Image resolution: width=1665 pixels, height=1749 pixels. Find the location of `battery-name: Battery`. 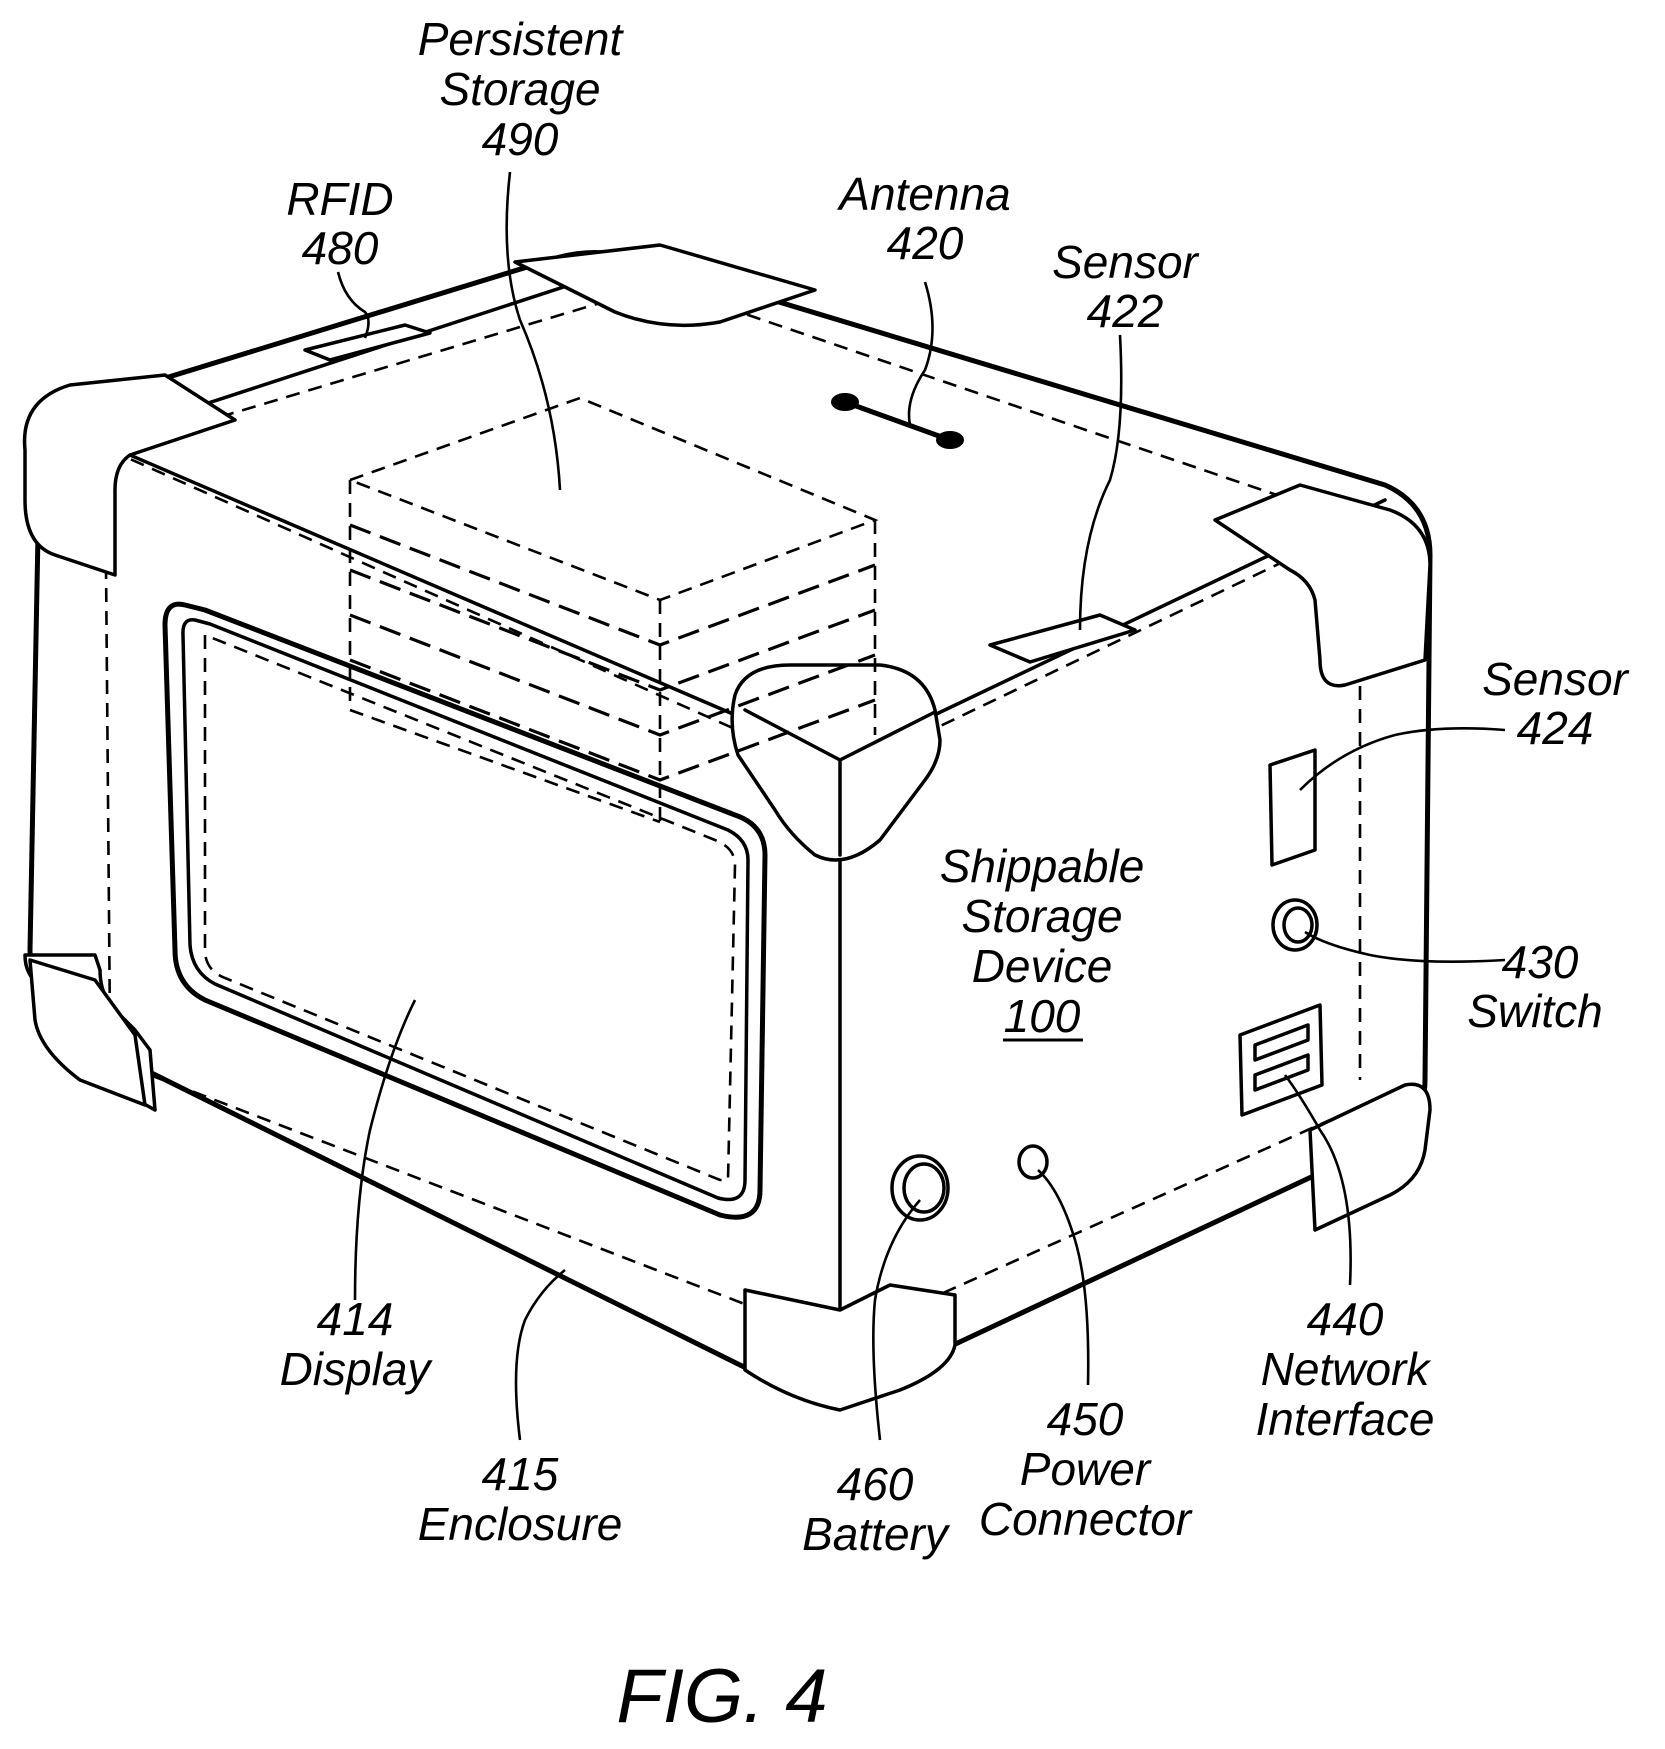

battery-name: Battery is located at coordinates (876, 1534).